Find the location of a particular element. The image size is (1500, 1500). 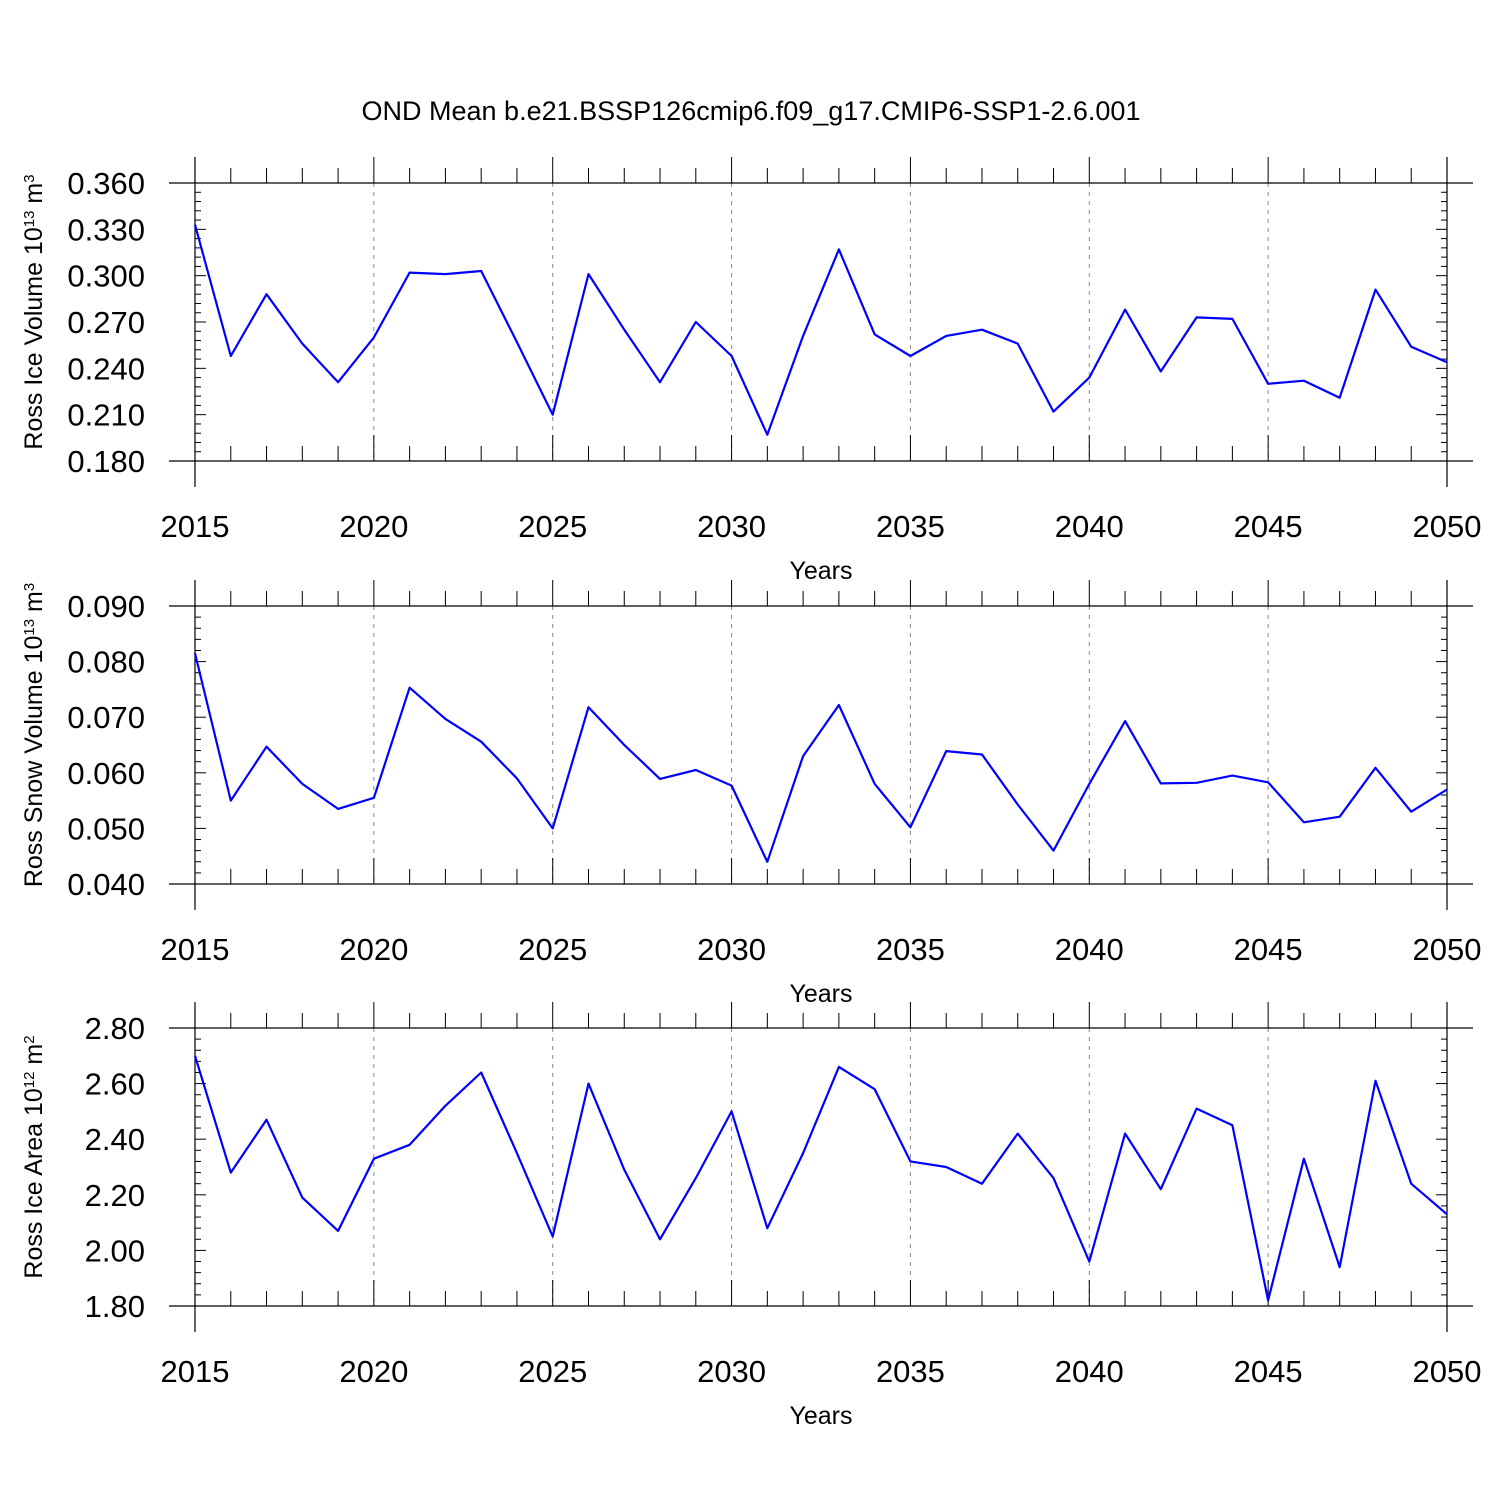

y-tick-label: 0.360 is located at coordinates (106, 183).